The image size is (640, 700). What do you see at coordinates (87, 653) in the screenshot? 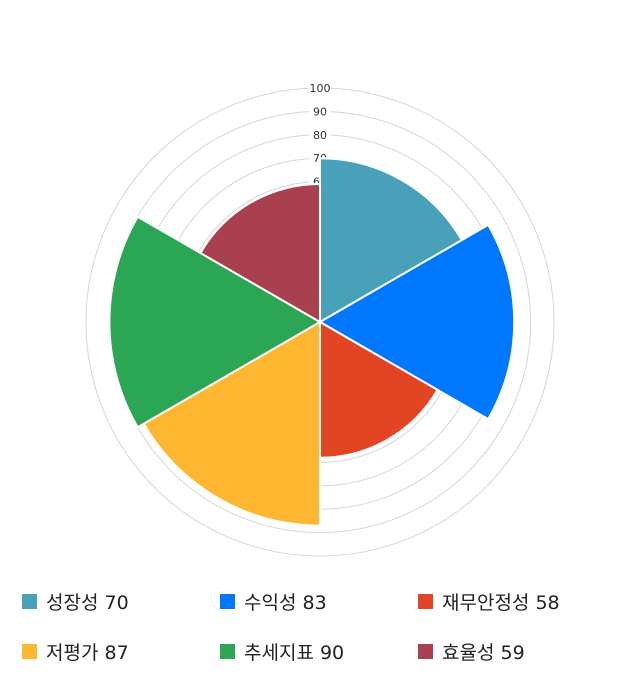
I see `legend-label: 저평가 87` at bounding box center [87, 653].